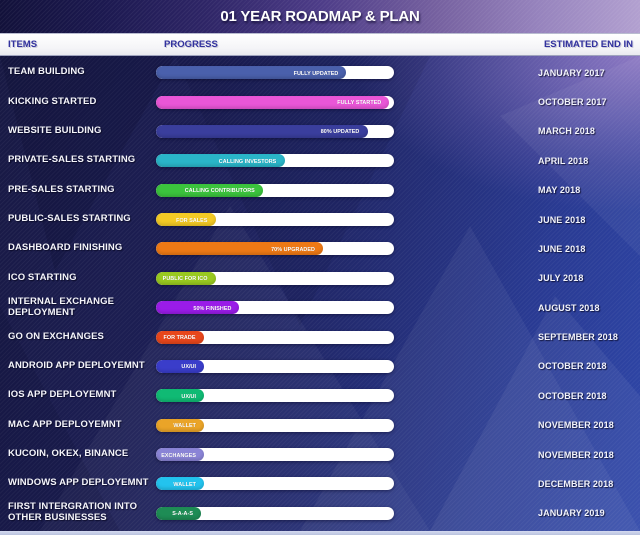  I want to click on progress-fill: CALLING INVESTORS, so click(220, 161).